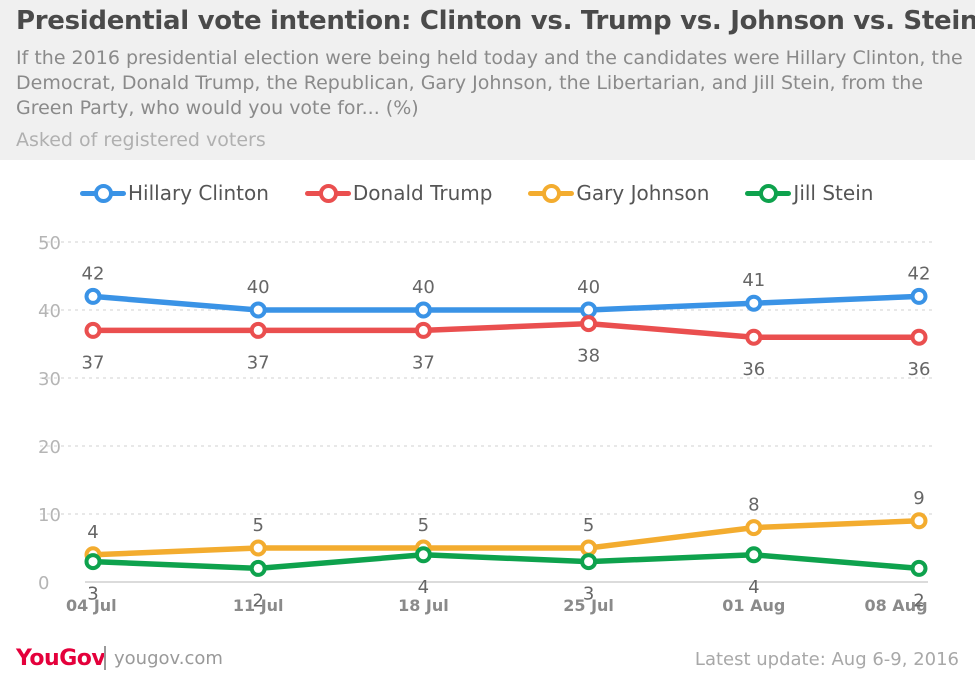  Describe the element at coordinates (423, 525) in the screenshot. I see `series-2-label-2: 5` at that location.